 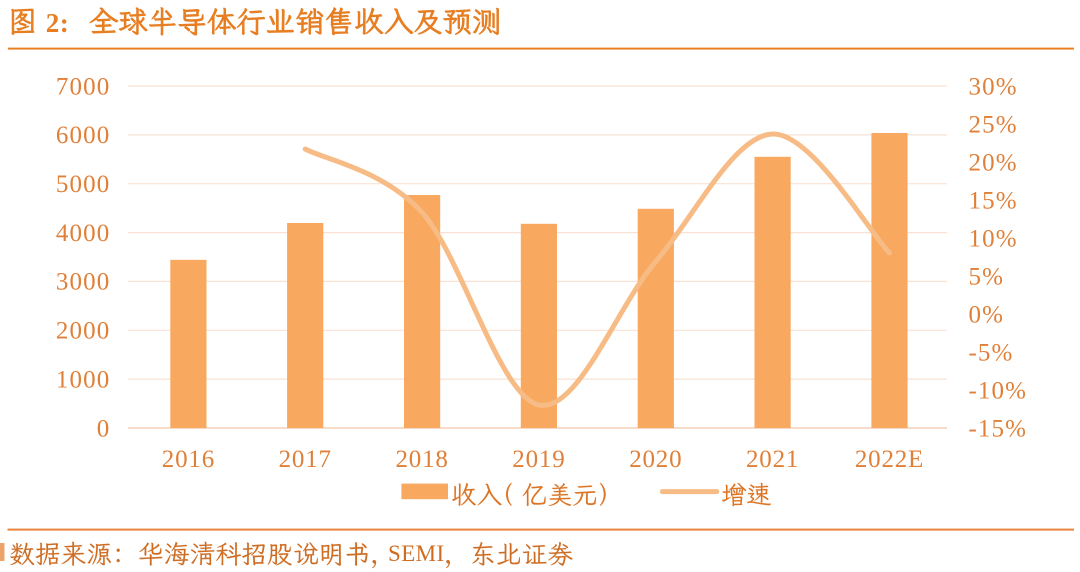 I want to click on svg-text: 5000, so click(x=83, y=184).